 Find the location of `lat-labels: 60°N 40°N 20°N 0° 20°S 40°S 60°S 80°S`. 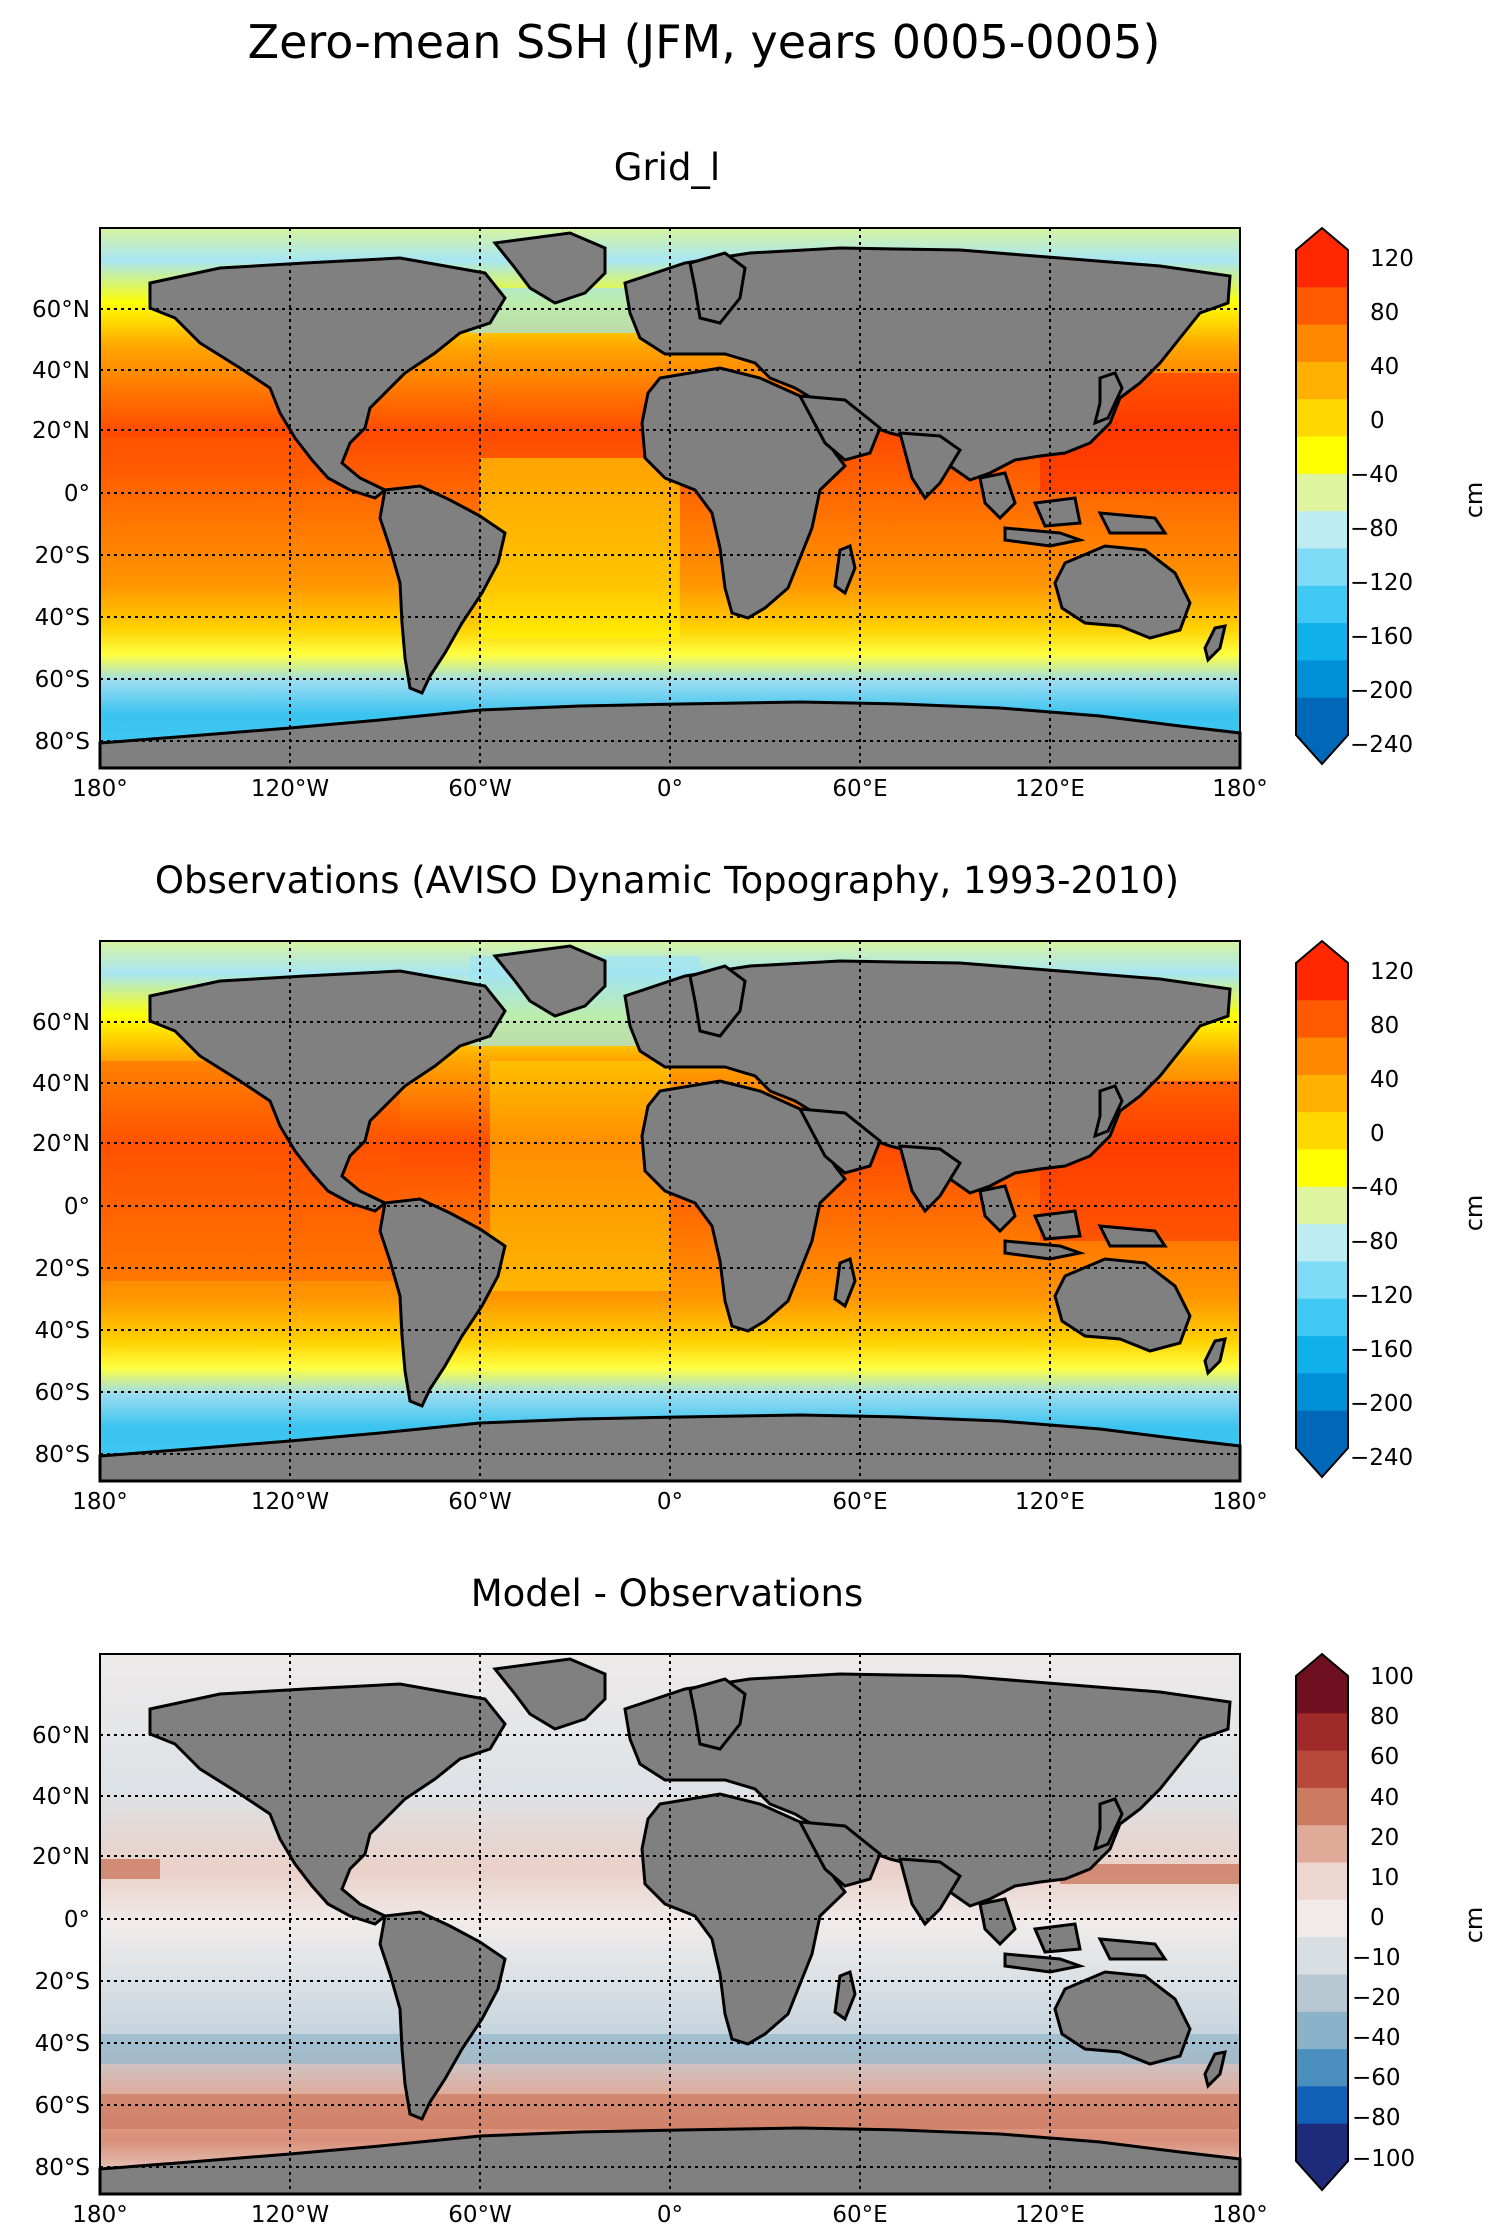

lat-labels: 60°N 40°N 20°N 0° 20°S 40°S 60°S 80°S is located at coordinates (61, 526).